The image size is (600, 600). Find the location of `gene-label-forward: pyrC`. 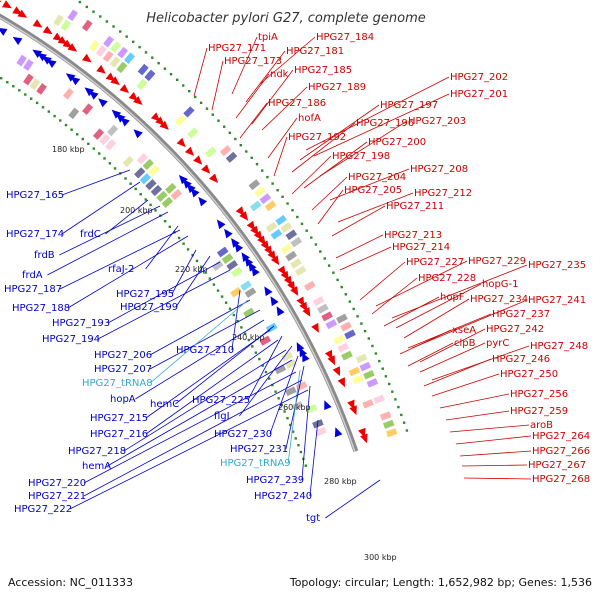

gene-label-forward: pyrC is located at coordinates (497, 343).